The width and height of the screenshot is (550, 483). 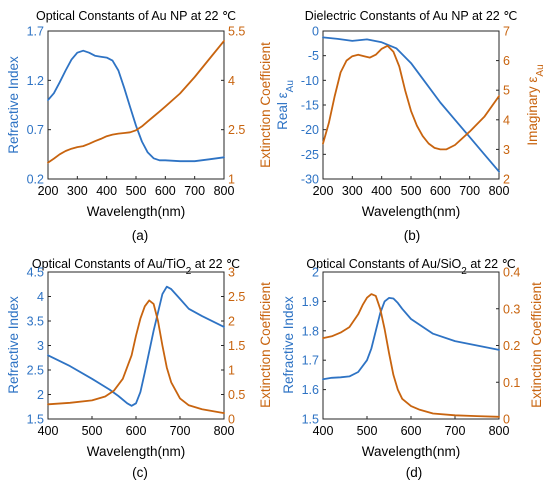 I want to click on panel-b-right-ticks: 2 3 4 5 6 7, so click(x=503, y=106).